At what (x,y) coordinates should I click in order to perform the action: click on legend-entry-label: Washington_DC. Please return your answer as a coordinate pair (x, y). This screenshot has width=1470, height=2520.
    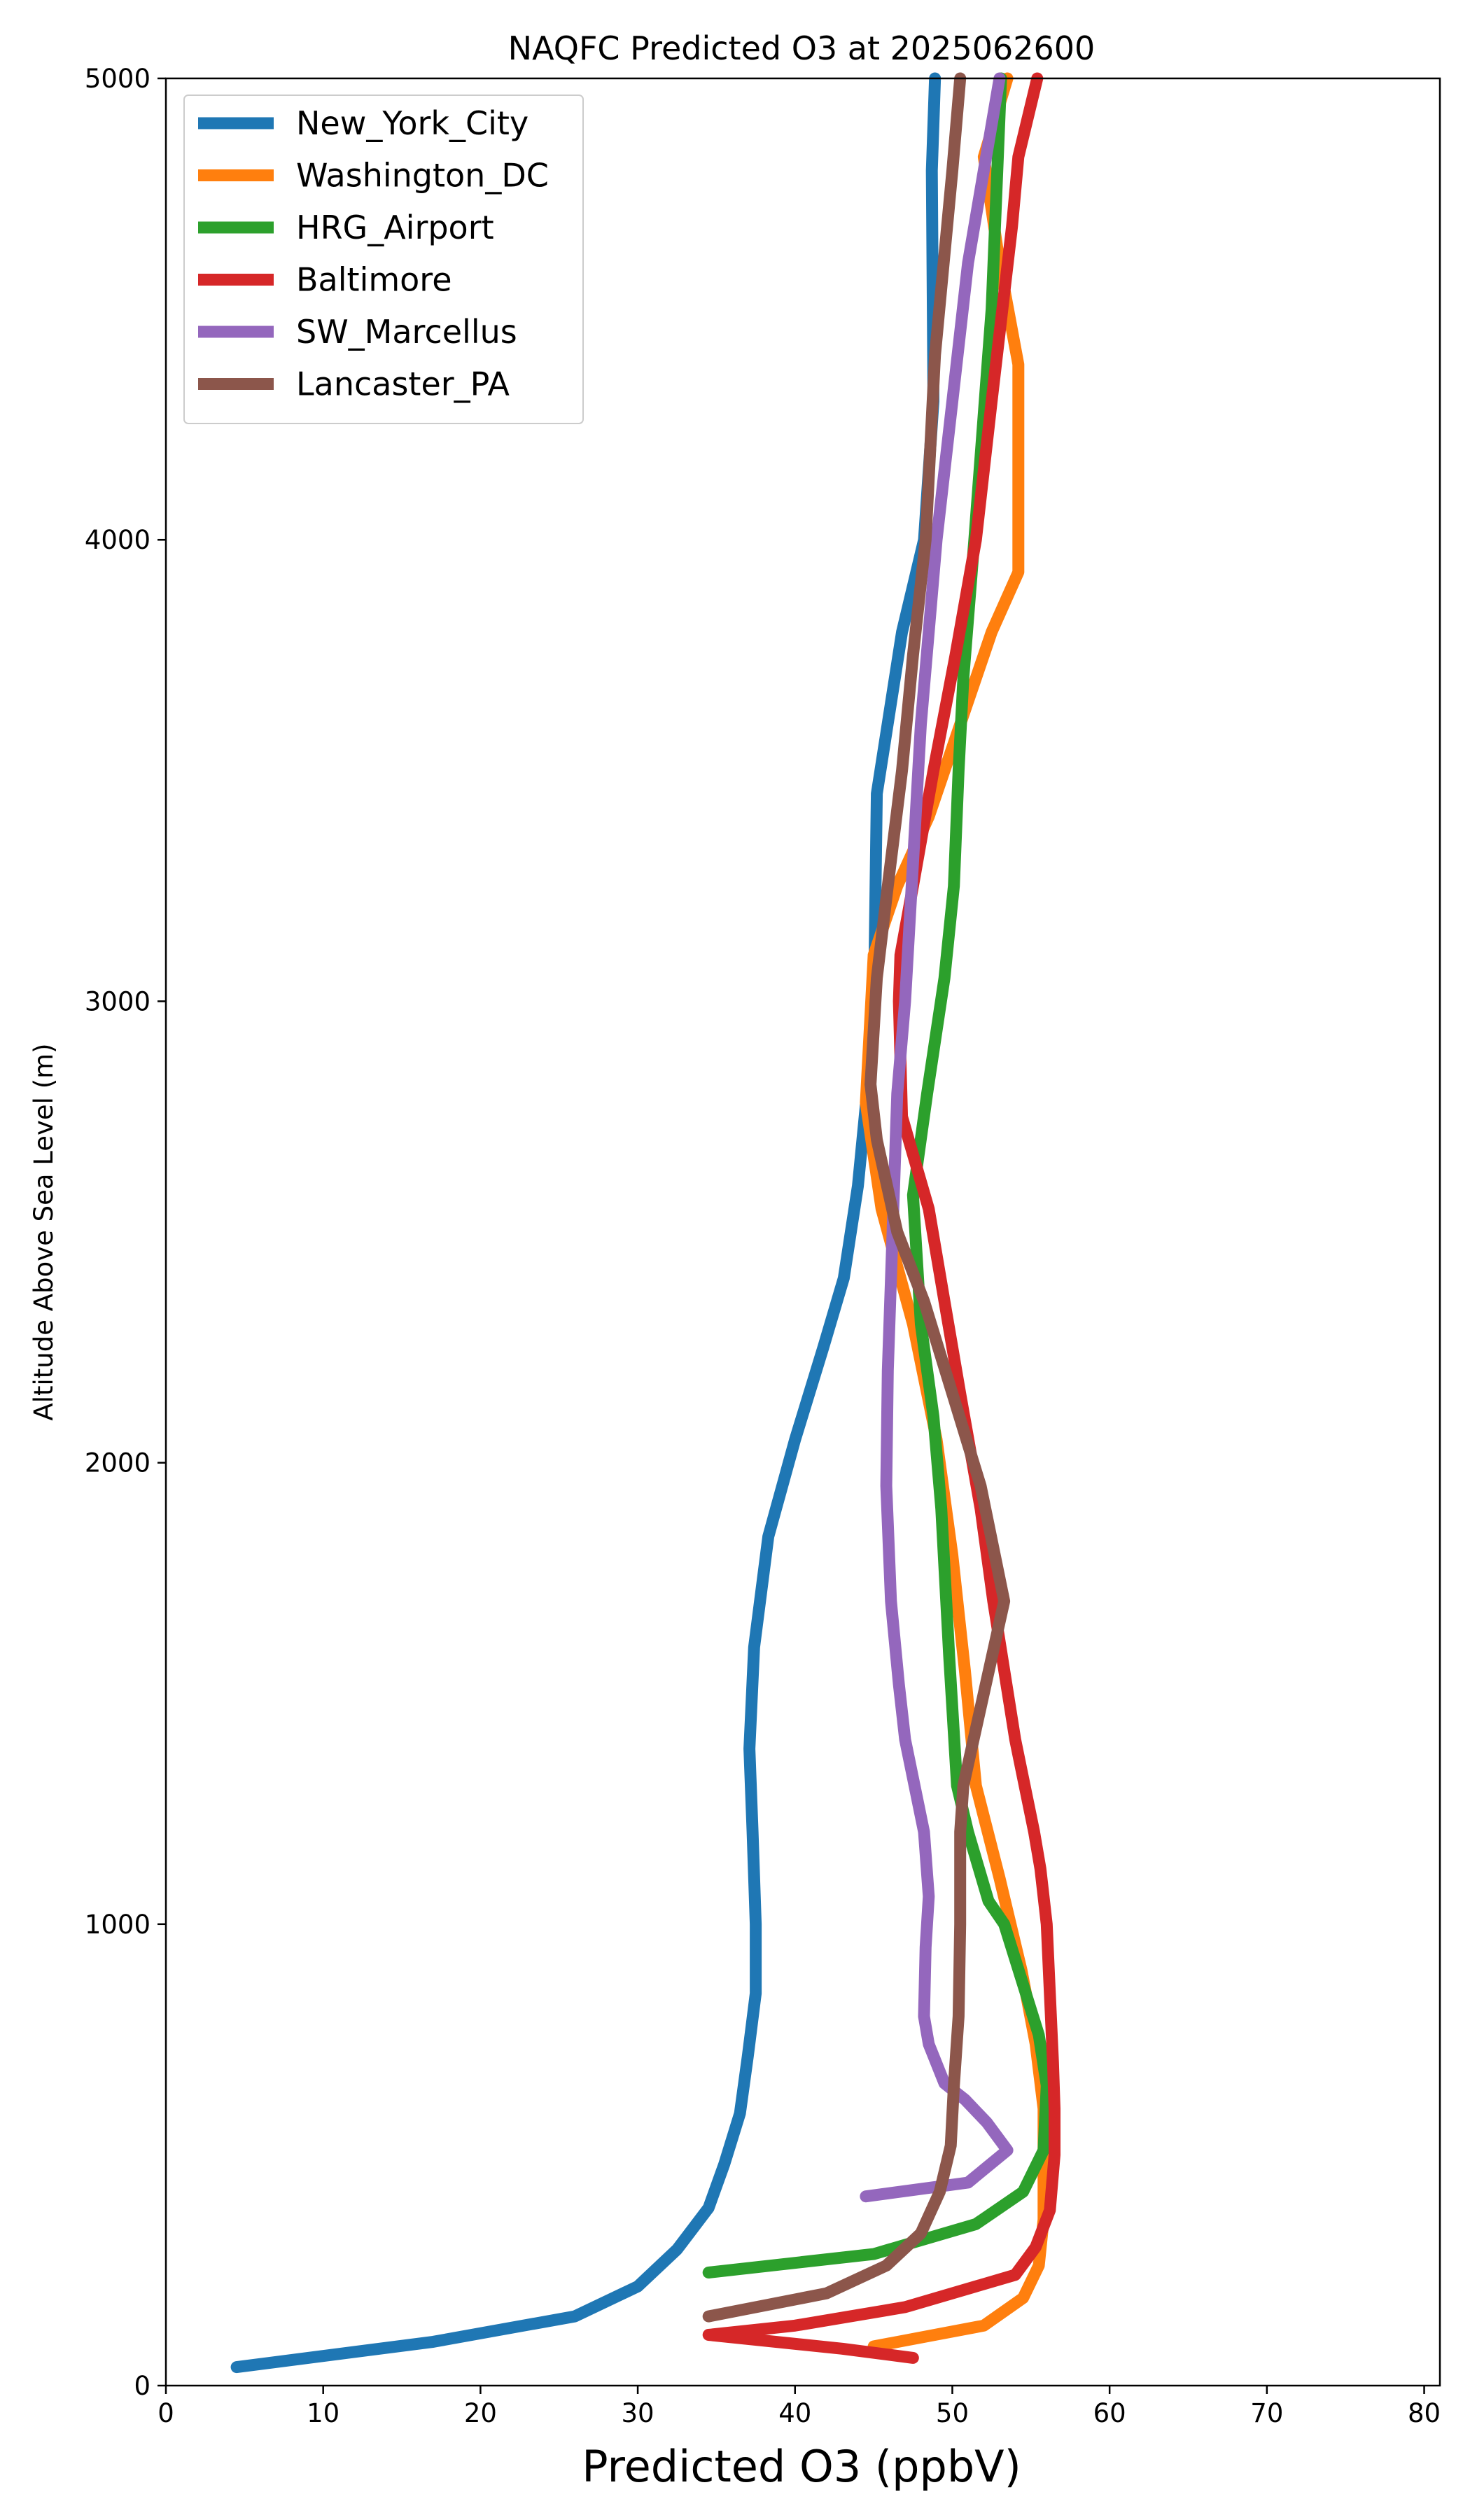
    Looking at the image, I should click on (422, 176).